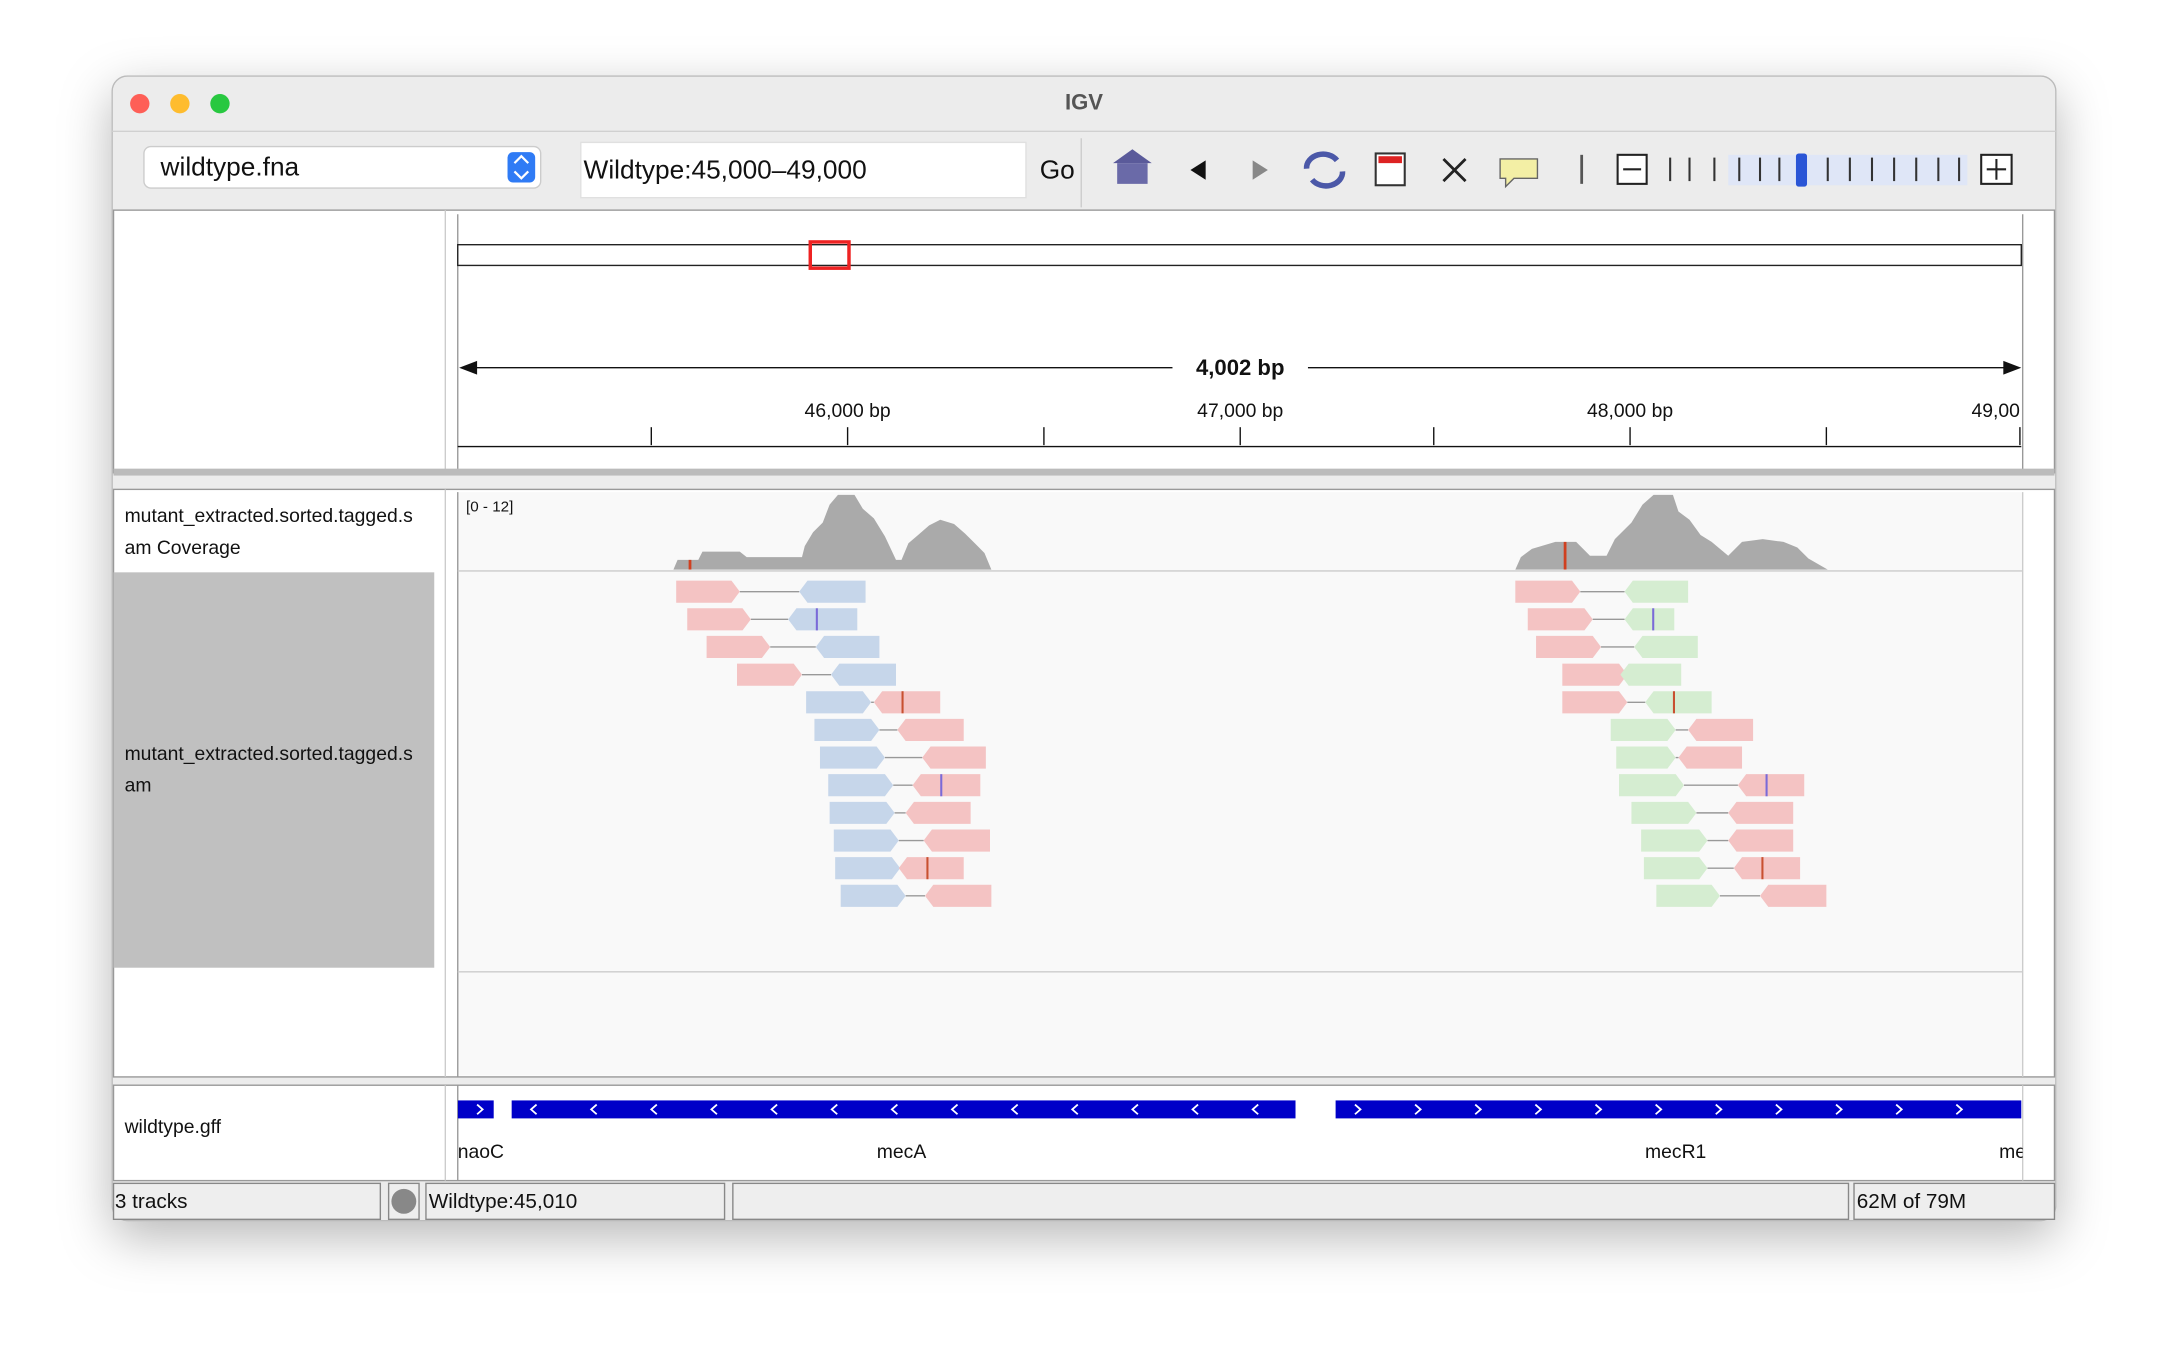  Describe the element at coordinates (1911, 1201) in the screenshot. I see `status-memory: 62M of 79M` at that location.